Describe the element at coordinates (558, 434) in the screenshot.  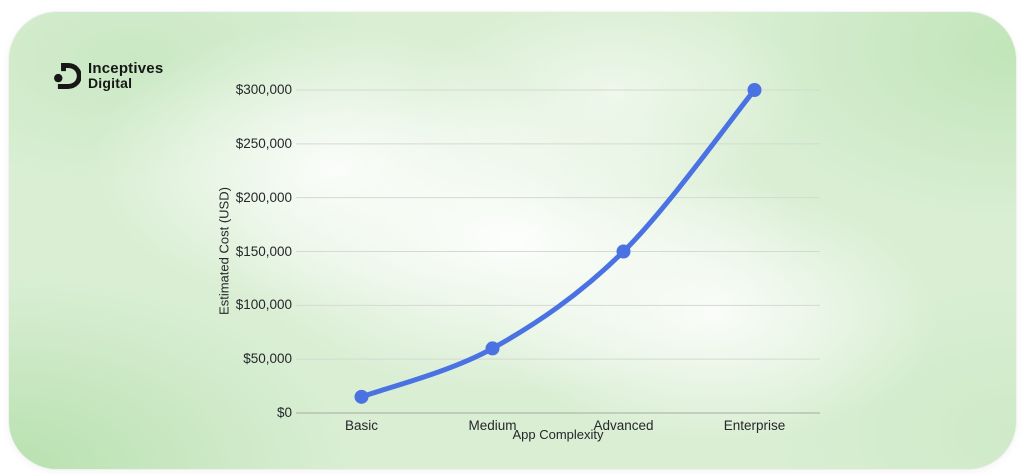
I see `x-axis-title: App Complexity` at that location.